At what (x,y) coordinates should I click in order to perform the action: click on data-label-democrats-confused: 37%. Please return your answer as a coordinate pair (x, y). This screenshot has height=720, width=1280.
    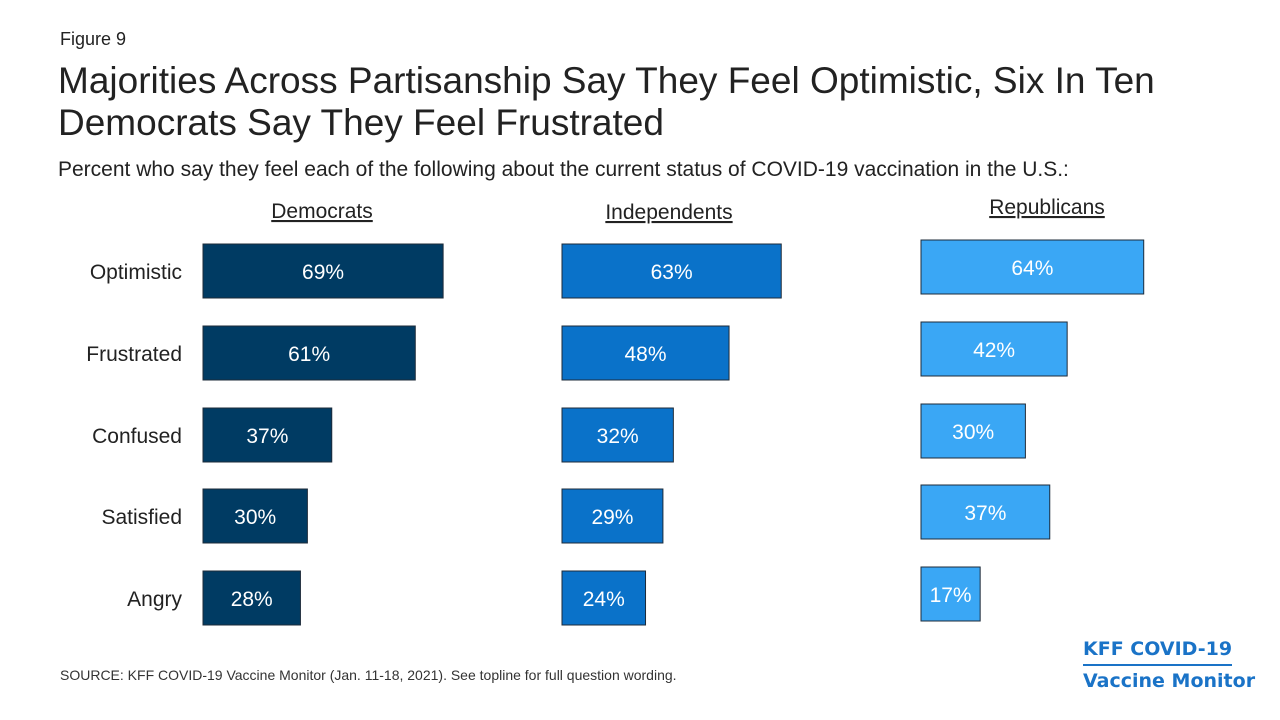
    Looking at the image, I should click on (267, 436).